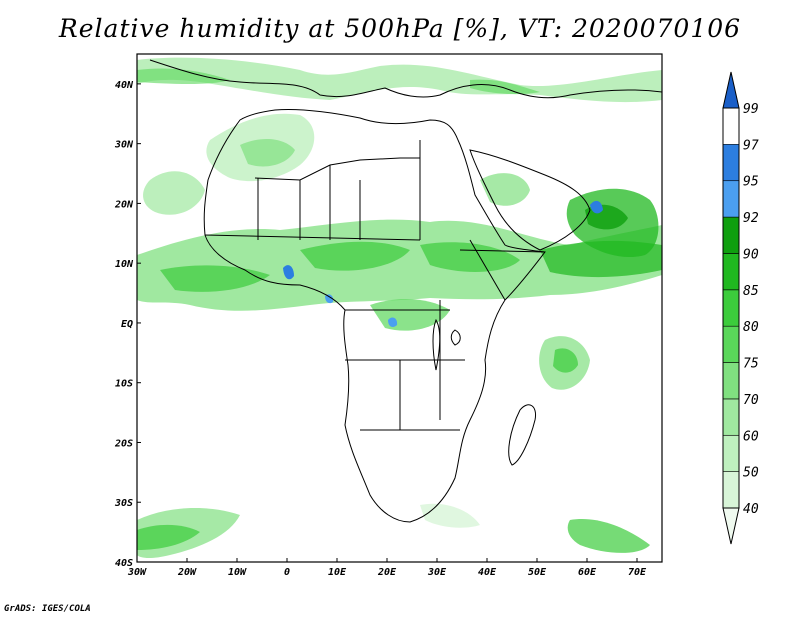  What do you see at coordinates (537, 572) in the screenshot?
I see `lon-tick-label: 50E` at bounding box center [537, 572].